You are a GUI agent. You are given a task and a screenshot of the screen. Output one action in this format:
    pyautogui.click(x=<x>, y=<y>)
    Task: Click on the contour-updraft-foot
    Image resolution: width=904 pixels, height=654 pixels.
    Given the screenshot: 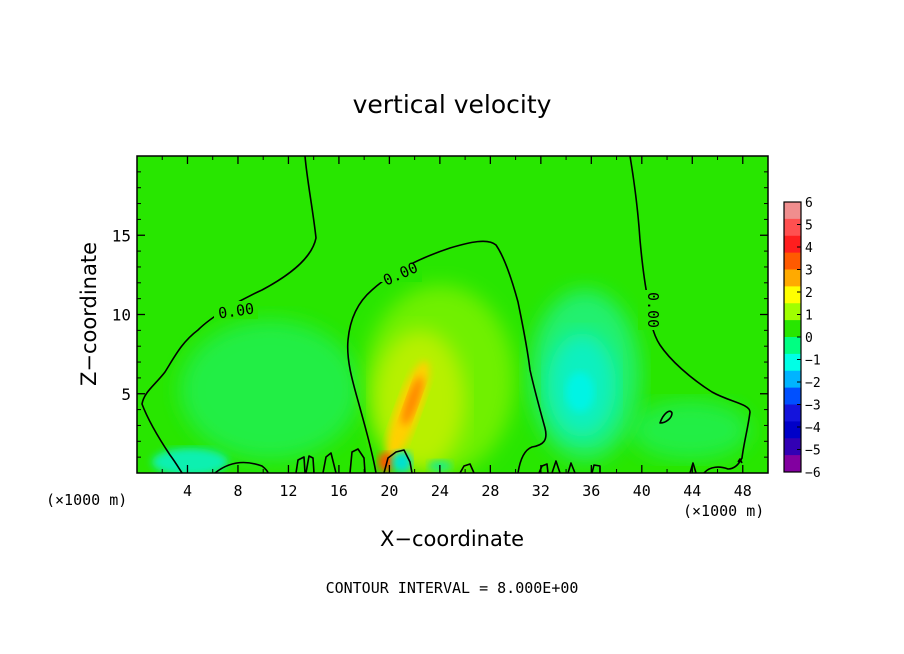 What is the action you would take?
    pyautogui.click(x=398, y=461)
    